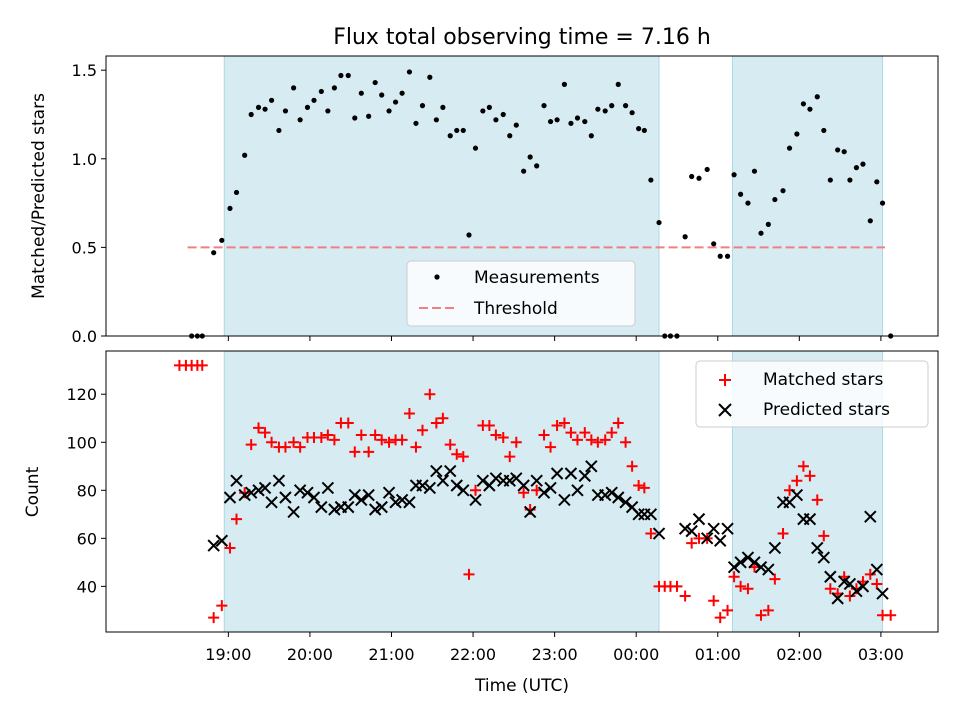  Describe the element at coordinates (522, 37) in the screenshot. I see `chart-title: Flux total observing time = 7.16 h` at that location.